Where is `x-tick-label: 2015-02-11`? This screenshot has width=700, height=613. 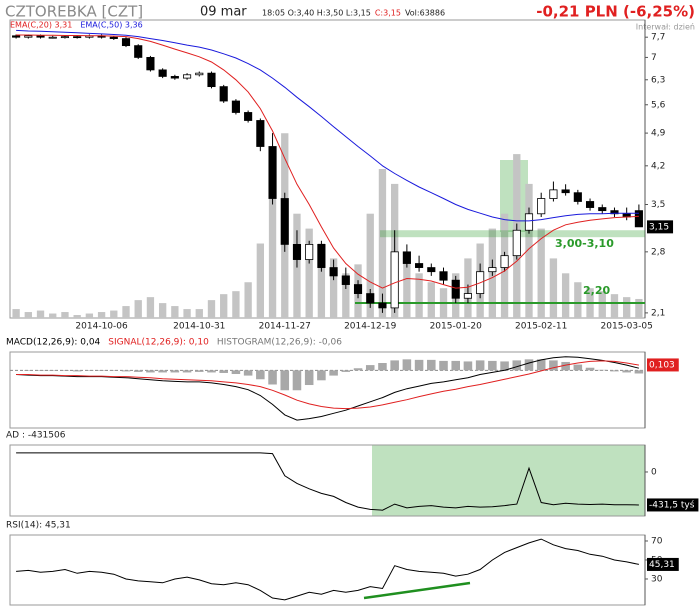 x-tick-label: 2015-02-11 is located at coordinates (541, 327).